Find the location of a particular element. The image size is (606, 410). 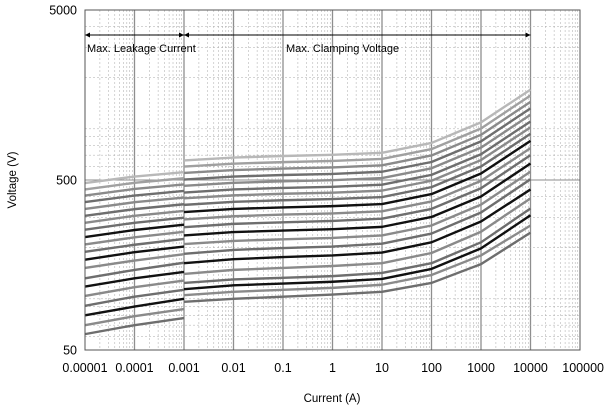

series-10-leakage-line is located at coordinates (134, 245).